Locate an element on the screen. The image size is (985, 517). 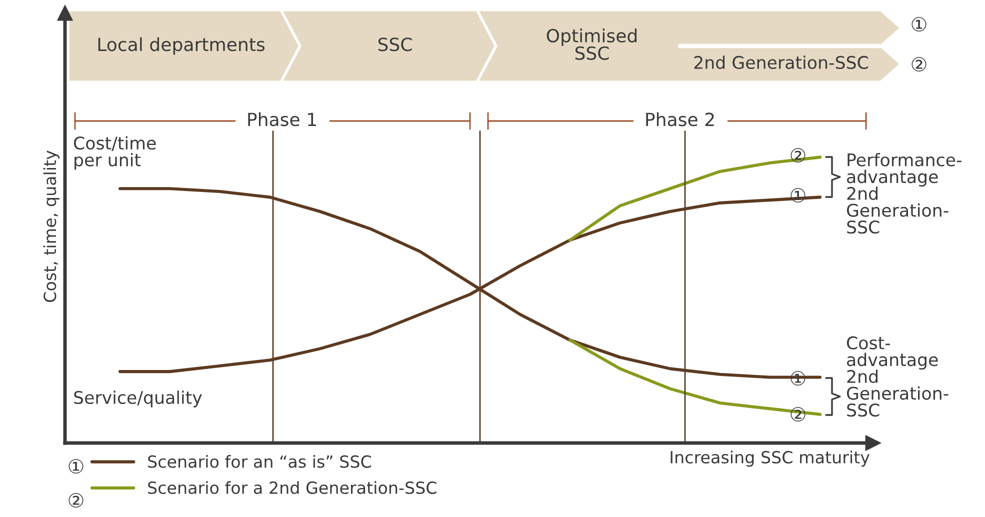
text: Phase 1 is located at coordinates (282, 119).